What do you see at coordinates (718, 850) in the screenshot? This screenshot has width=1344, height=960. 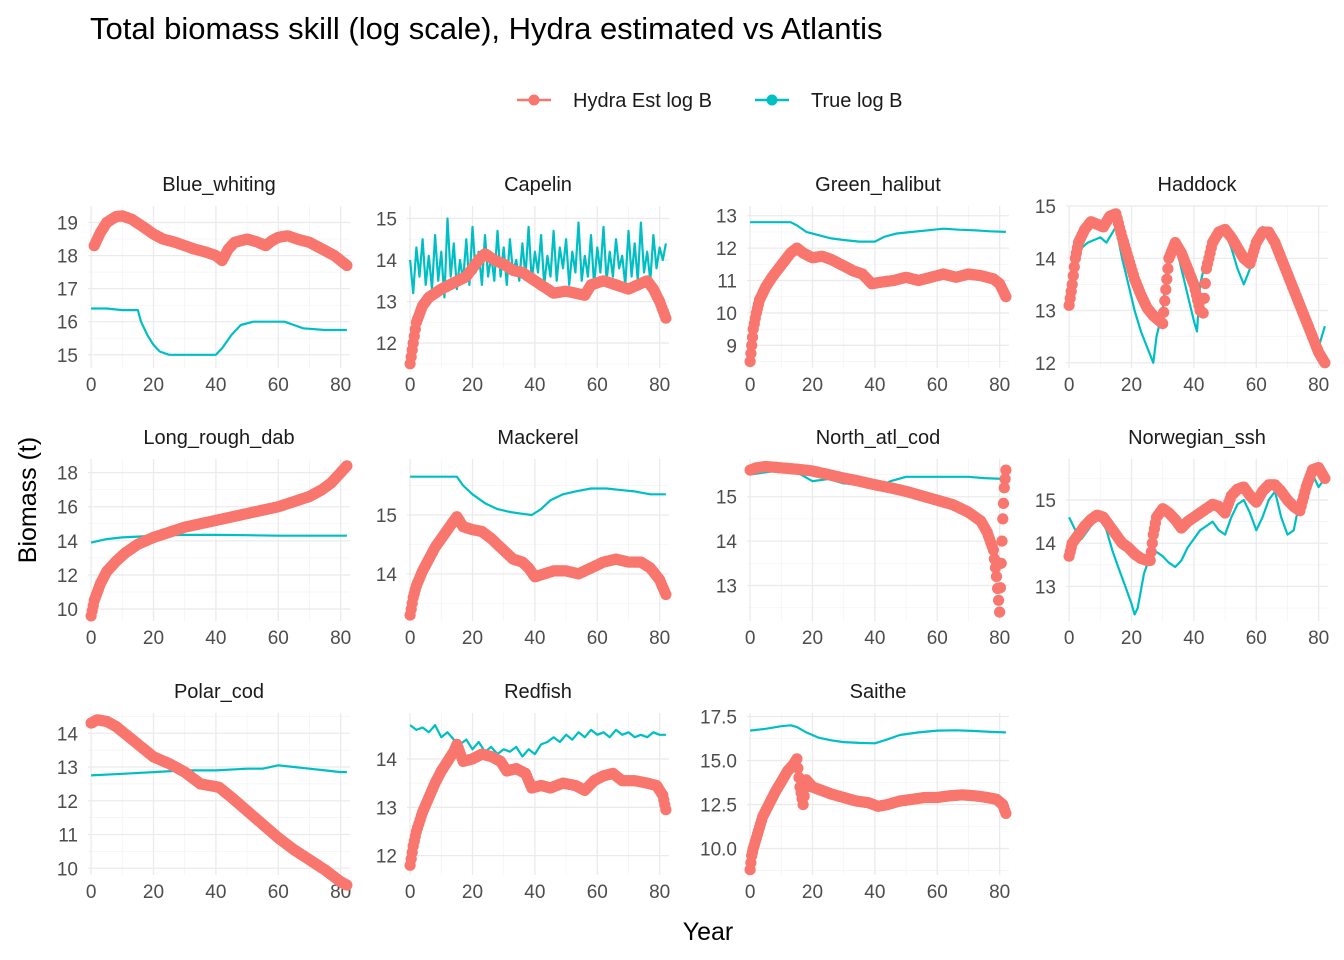 I see `y-tick-label: 10.0` at bounding box center [718, 850].